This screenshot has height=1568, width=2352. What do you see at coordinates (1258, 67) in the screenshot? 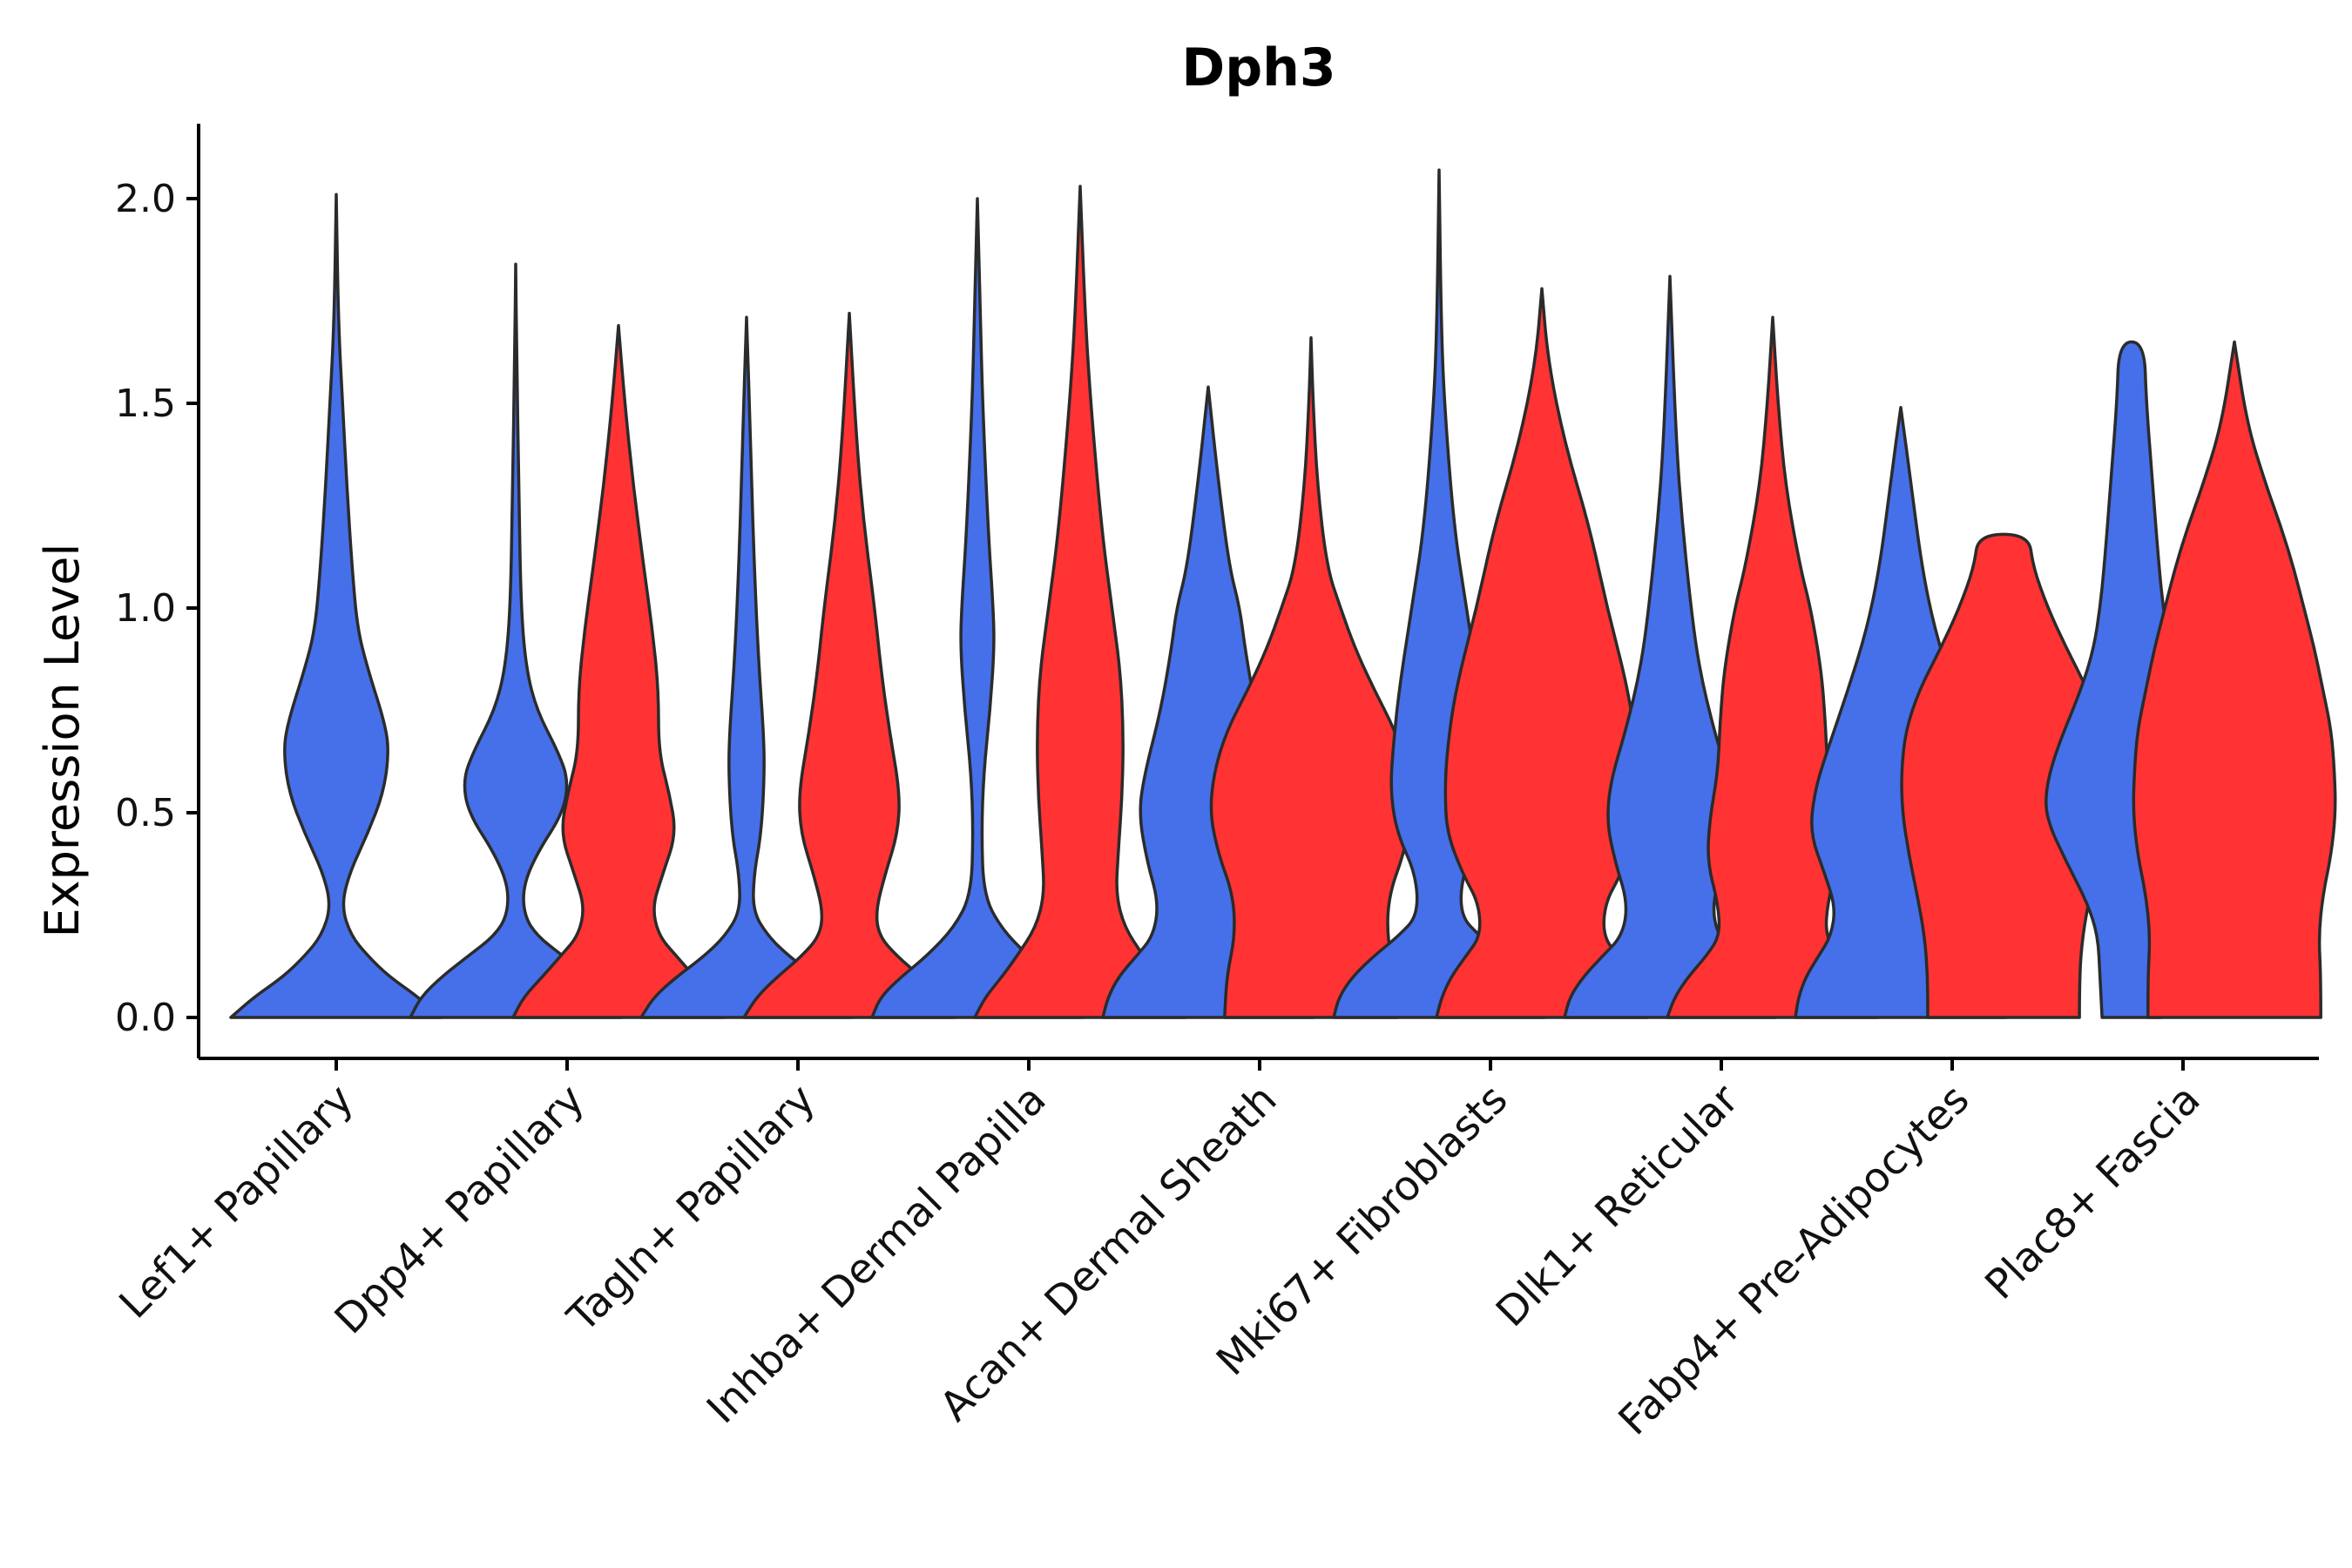
I see `chart-title: Dph3` at bounding box center [1258, 67].